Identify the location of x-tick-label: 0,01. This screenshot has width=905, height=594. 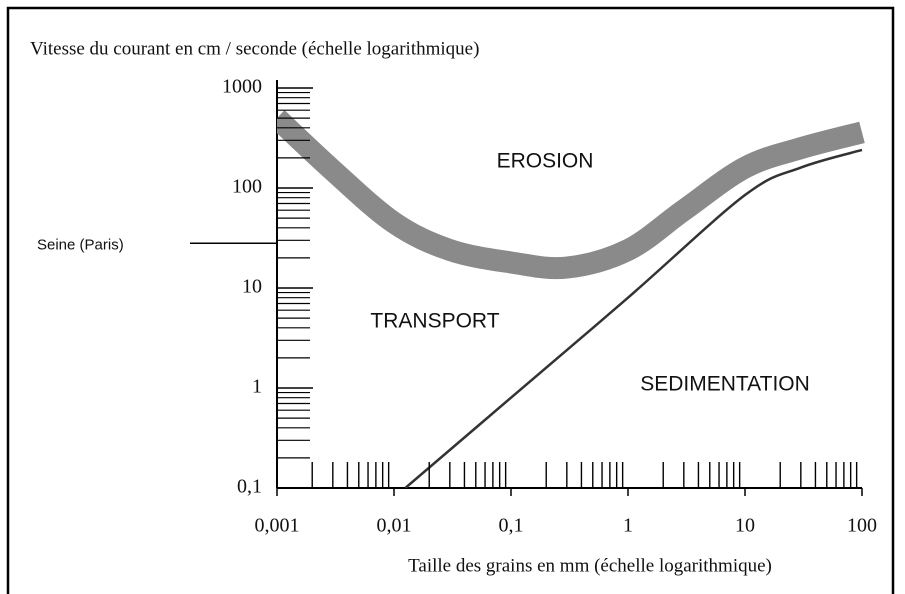
(394, 526).